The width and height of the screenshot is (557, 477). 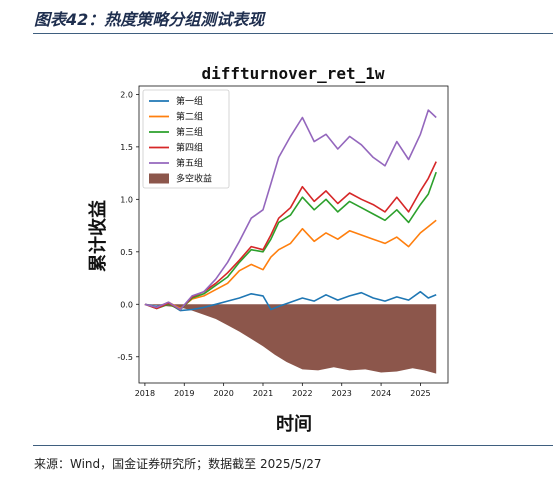 I want to click on y-axis: -0.5 0.0 0.5 1.0 1.5 2.0, so click(x=128, y=226).